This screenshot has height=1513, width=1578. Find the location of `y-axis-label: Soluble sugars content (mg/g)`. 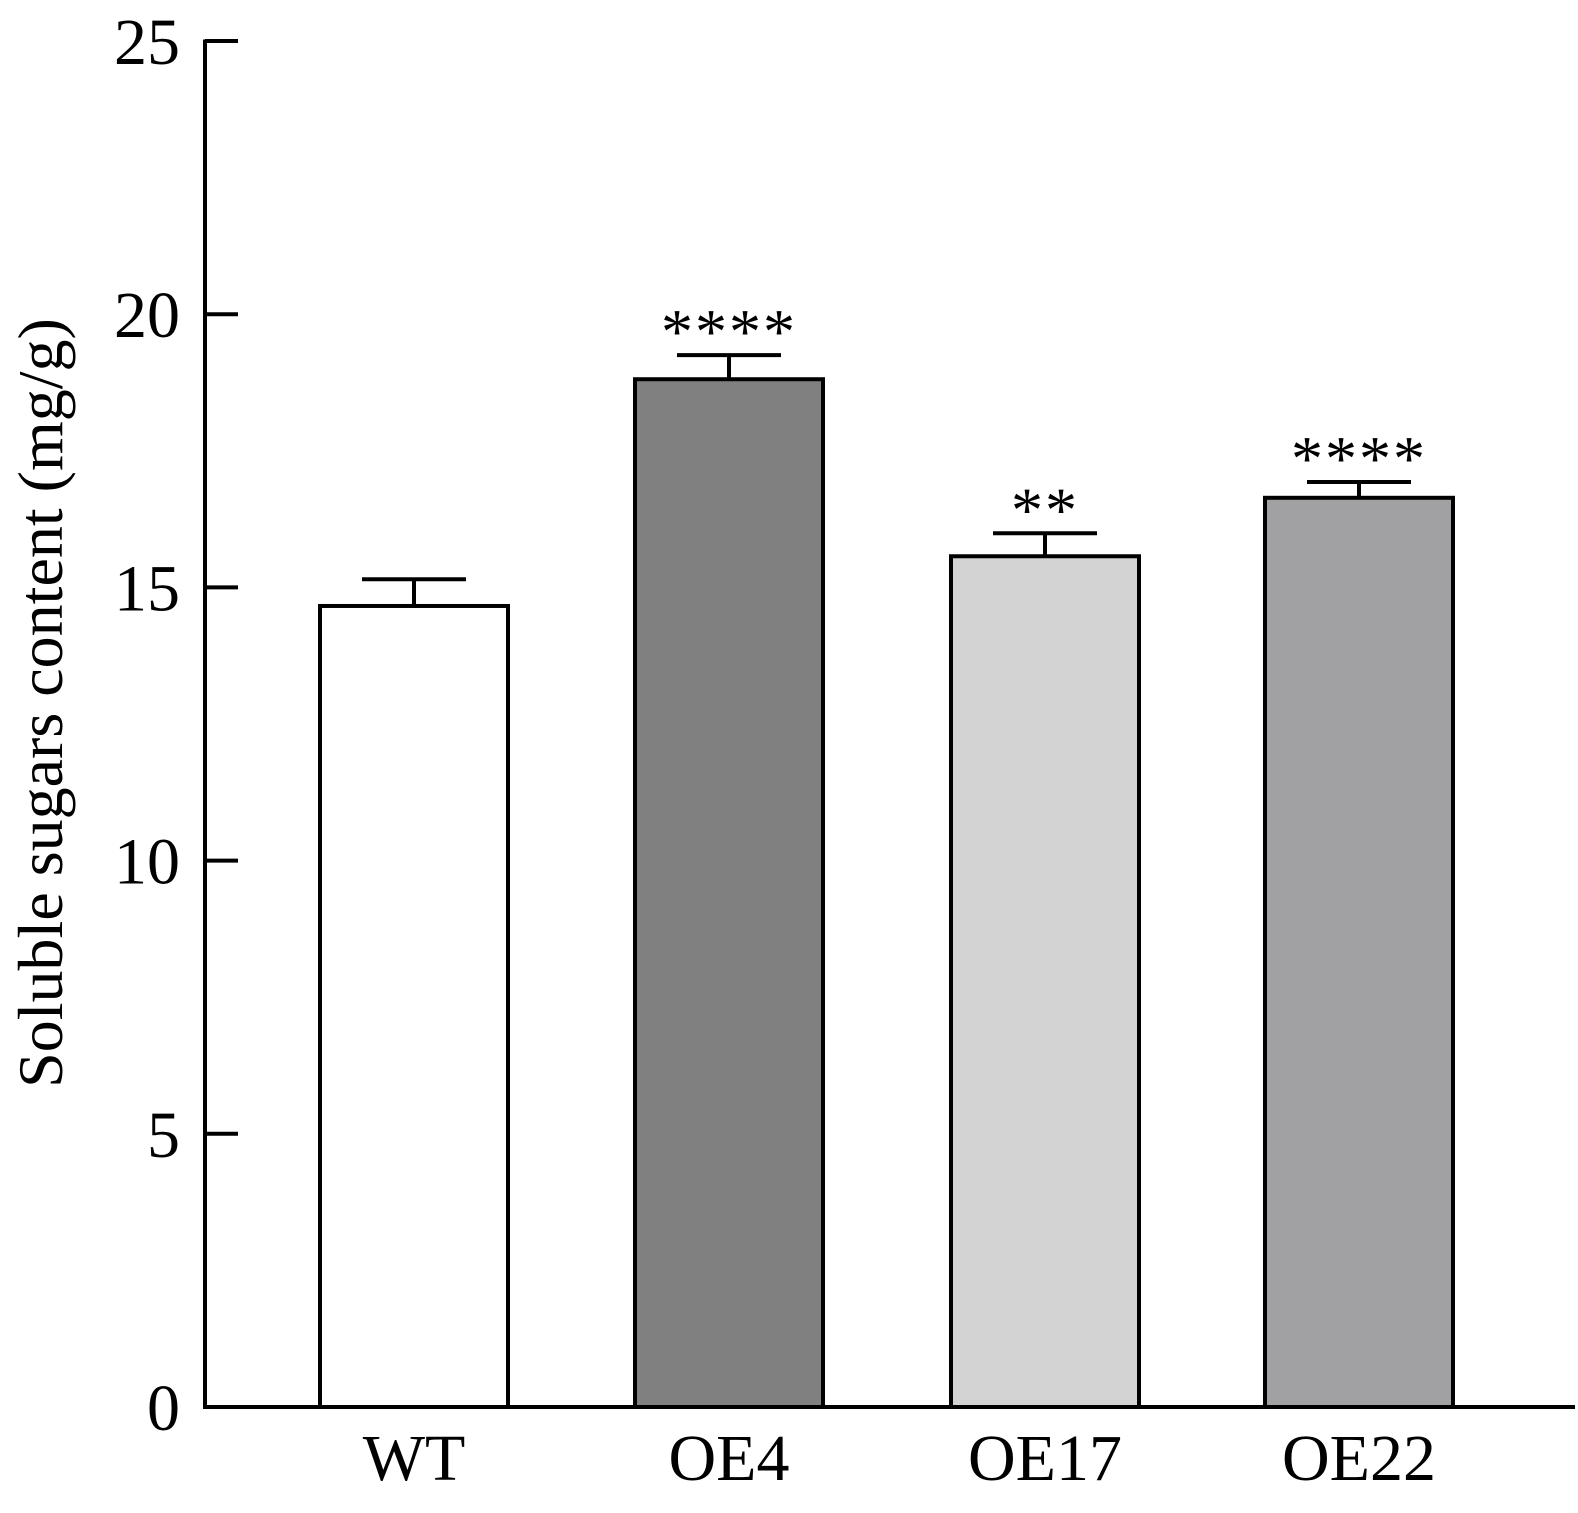

y-axis-label: Soluble sugars content (mg/g) is located at coordinates (40, 703).